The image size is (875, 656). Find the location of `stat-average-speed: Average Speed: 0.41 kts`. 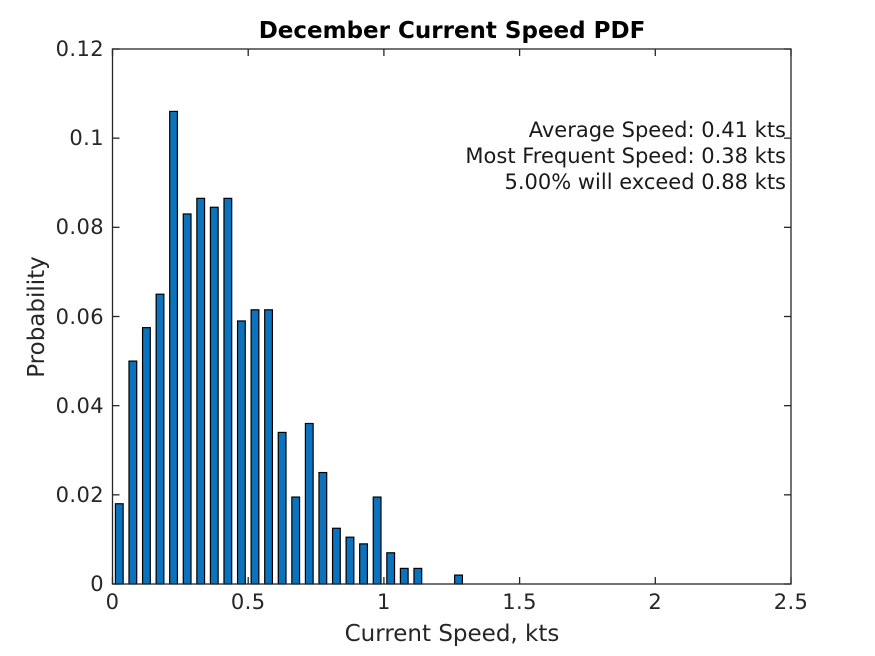

stat-average-speed: Average Speed: 0.41 kts is located at coordinates (657, 130).